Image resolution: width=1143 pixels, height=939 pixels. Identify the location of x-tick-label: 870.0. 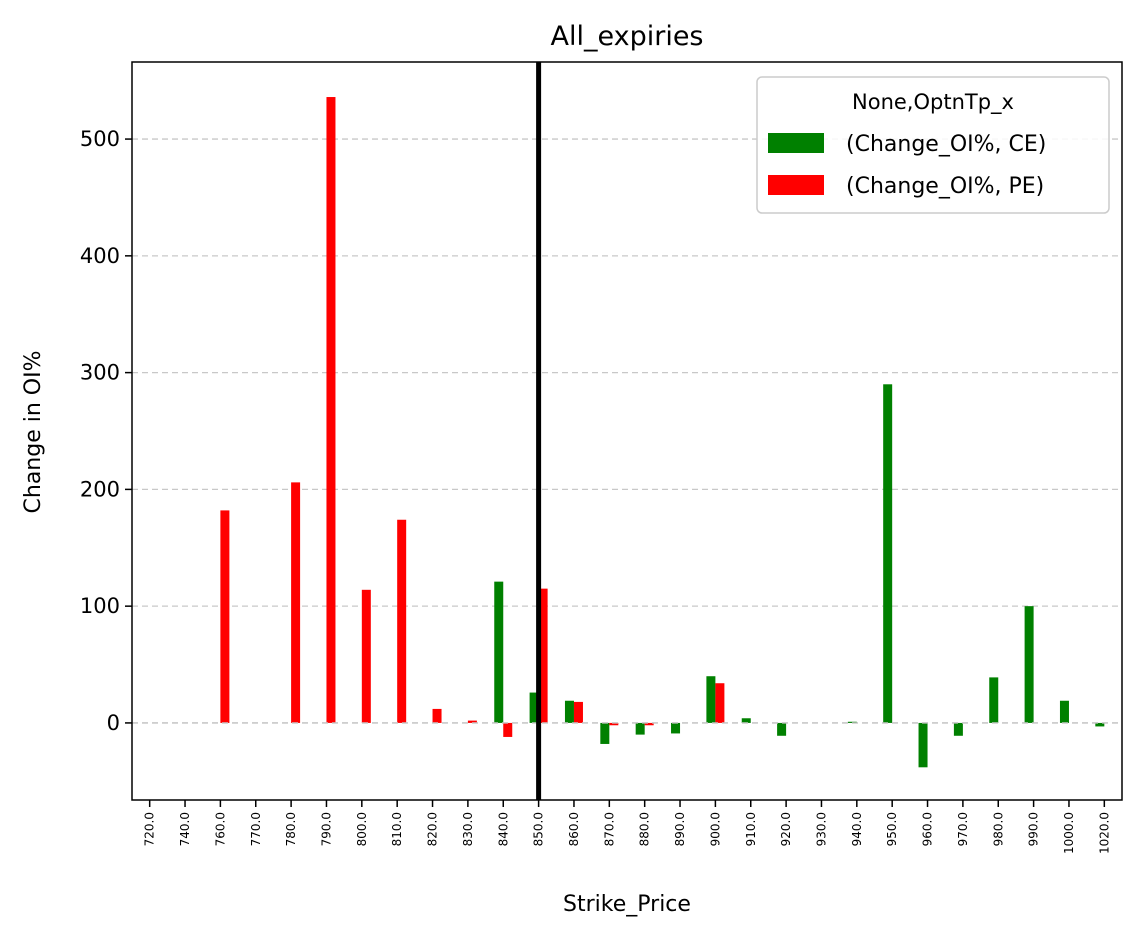
(609, 829).